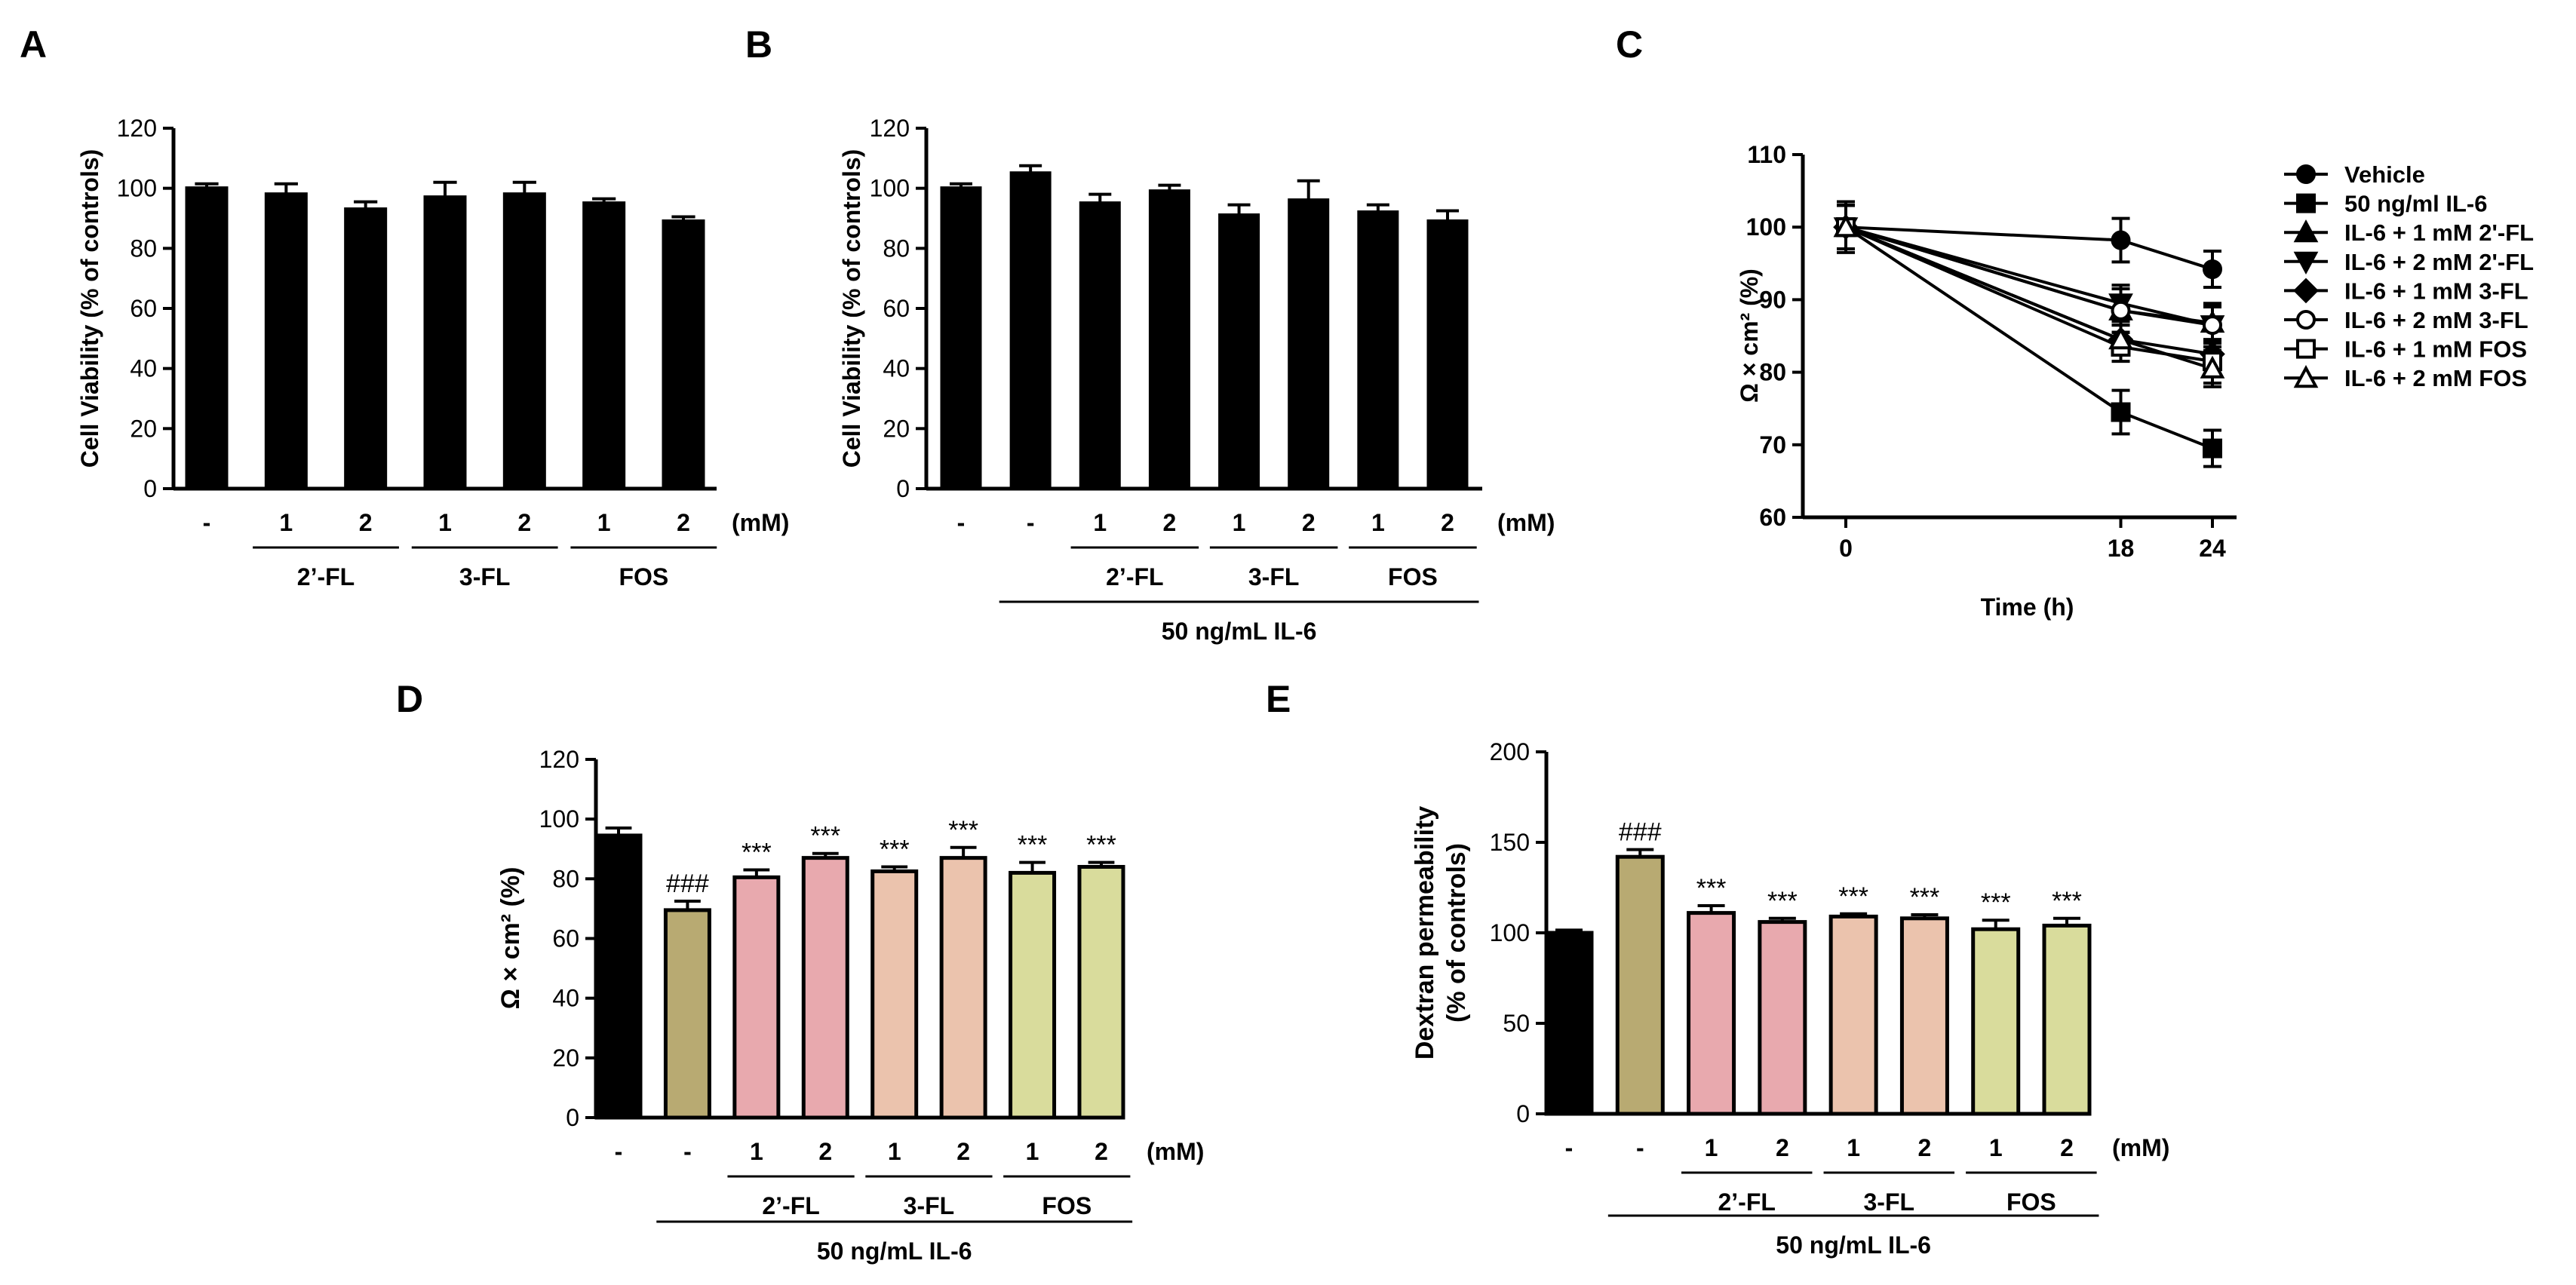 The image size is (2576, 1285). What do you see at coordinates (2435, 378) in the screenshot?
I see `legend-label: IL-6 + 2 mM FOS` at bounding box center [2435, 378].